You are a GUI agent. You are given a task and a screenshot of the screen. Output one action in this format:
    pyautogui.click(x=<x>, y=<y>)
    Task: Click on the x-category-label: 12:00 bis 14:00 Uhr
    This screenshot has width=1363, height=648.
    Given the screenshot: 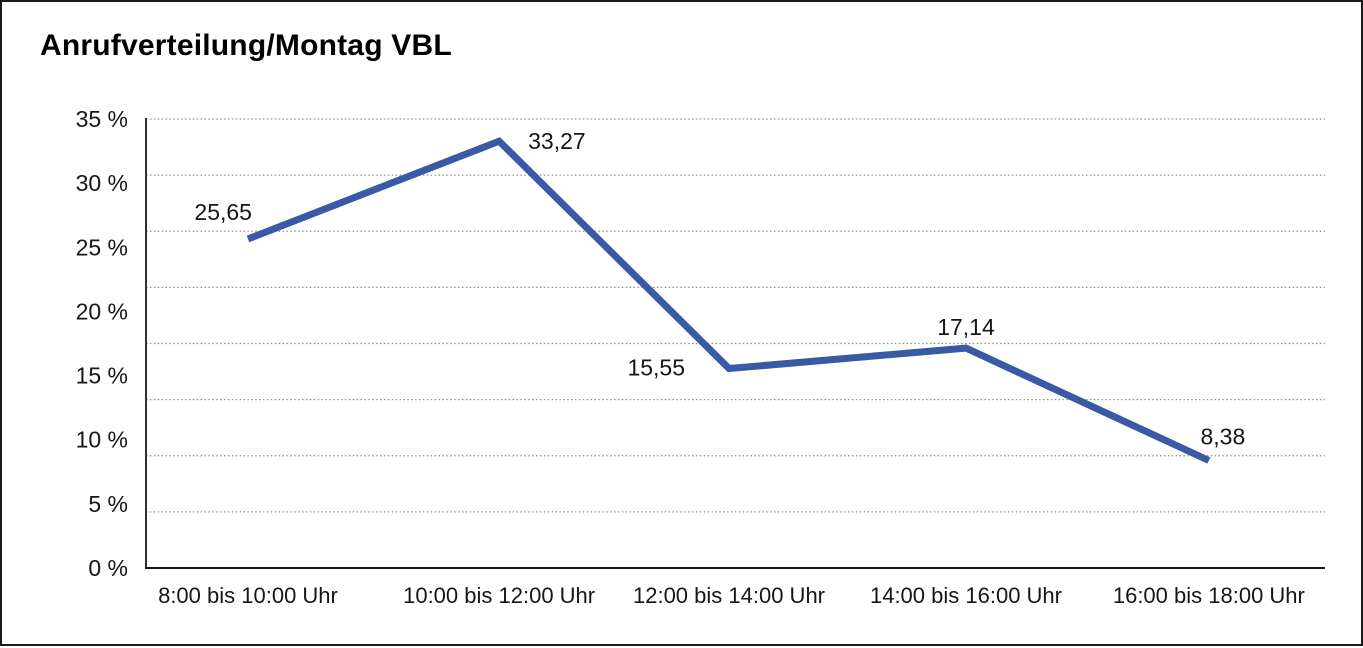 What is the action you would take?
    pyautogui.click(x=729, y=595)
    